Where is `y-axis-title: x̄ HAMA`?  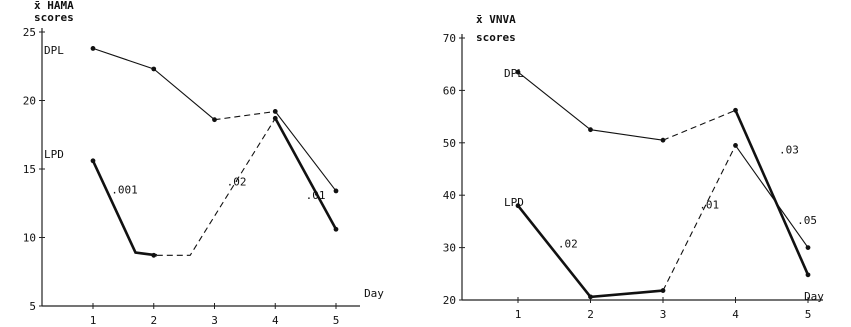
y-axis-title: x̄ HAMA is located at coordinates (54, 6).